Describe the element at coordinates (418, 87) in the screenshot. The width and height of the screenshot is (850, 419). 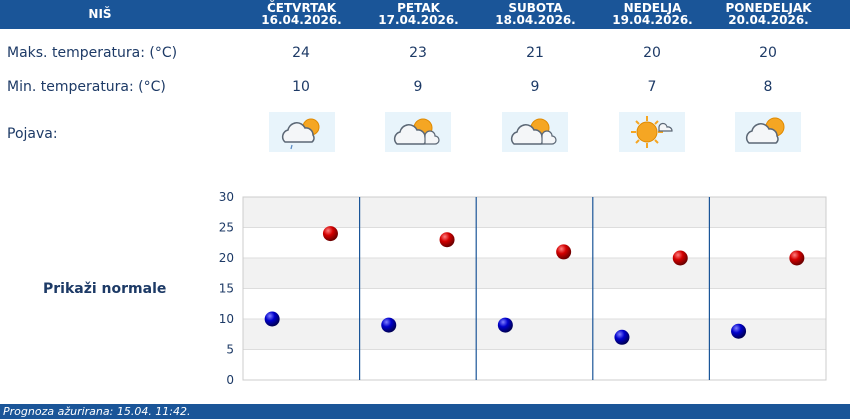
I see `min-temp-day-2: 9` at that location.